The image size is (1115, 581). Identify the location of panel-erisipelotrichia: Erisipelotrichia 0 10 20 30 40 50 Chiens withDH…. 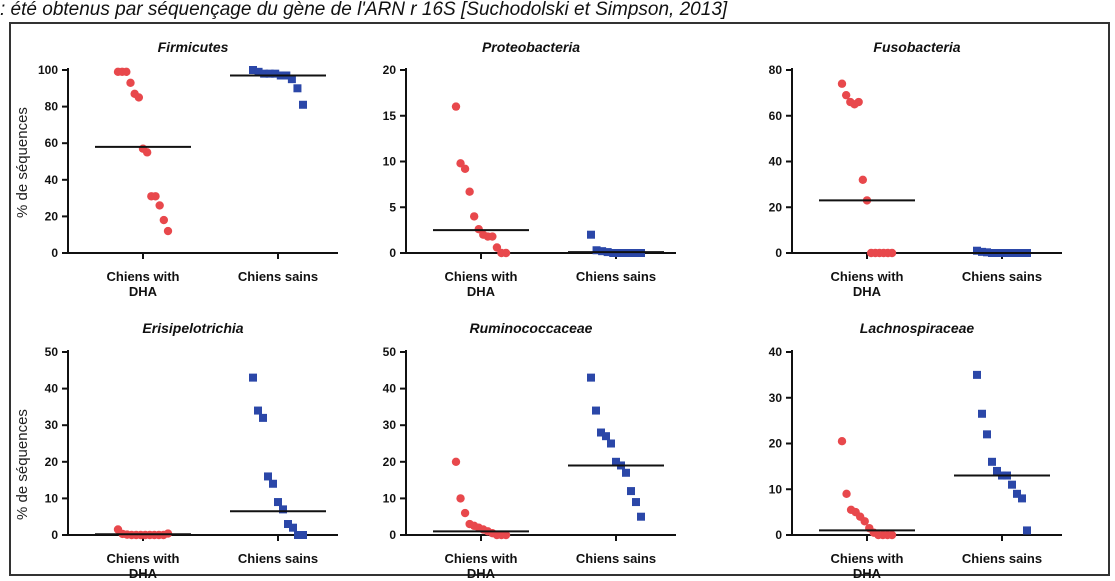
(191, 450).